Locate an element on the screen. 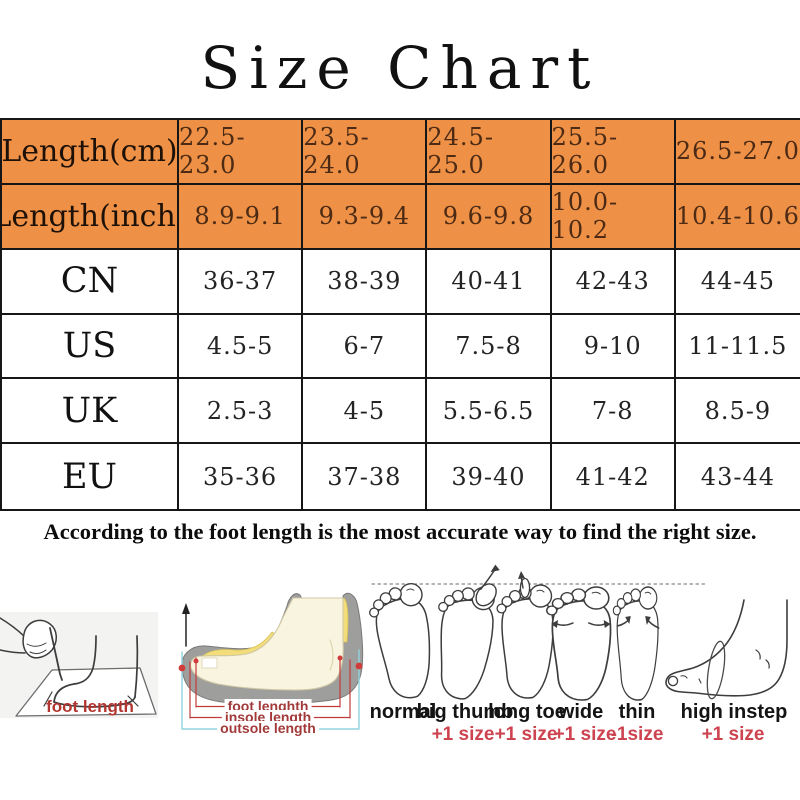  row-label-length-cm: Length(cm) is located at coordinates (90, 152).